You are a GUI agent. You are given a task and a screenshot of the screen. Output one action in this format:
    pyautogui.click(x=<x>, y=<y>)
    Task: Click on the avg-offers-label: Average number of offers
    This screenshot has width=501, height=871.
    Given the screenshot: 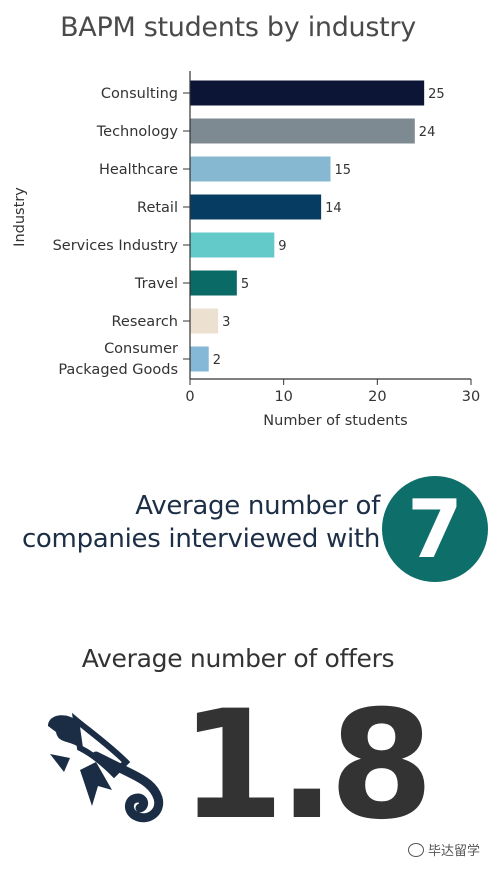 What is the action you would take?
    pyautogui.click(x=238, y=658)
    